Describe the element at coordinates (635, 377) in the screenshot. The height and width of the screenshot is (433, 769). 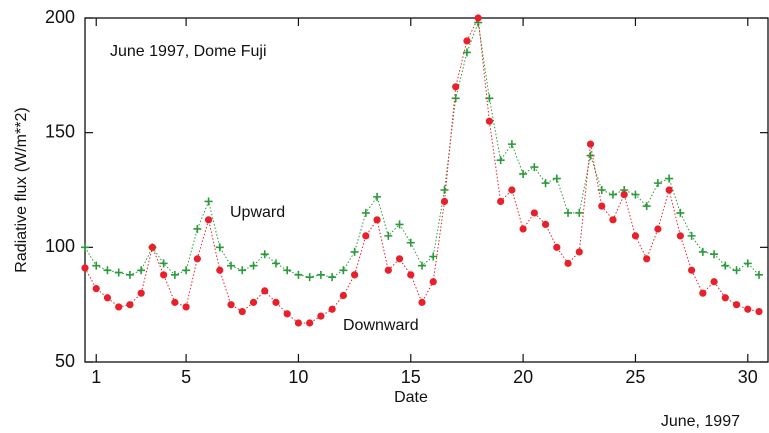
I see `x-tick-label: 25` at that location.